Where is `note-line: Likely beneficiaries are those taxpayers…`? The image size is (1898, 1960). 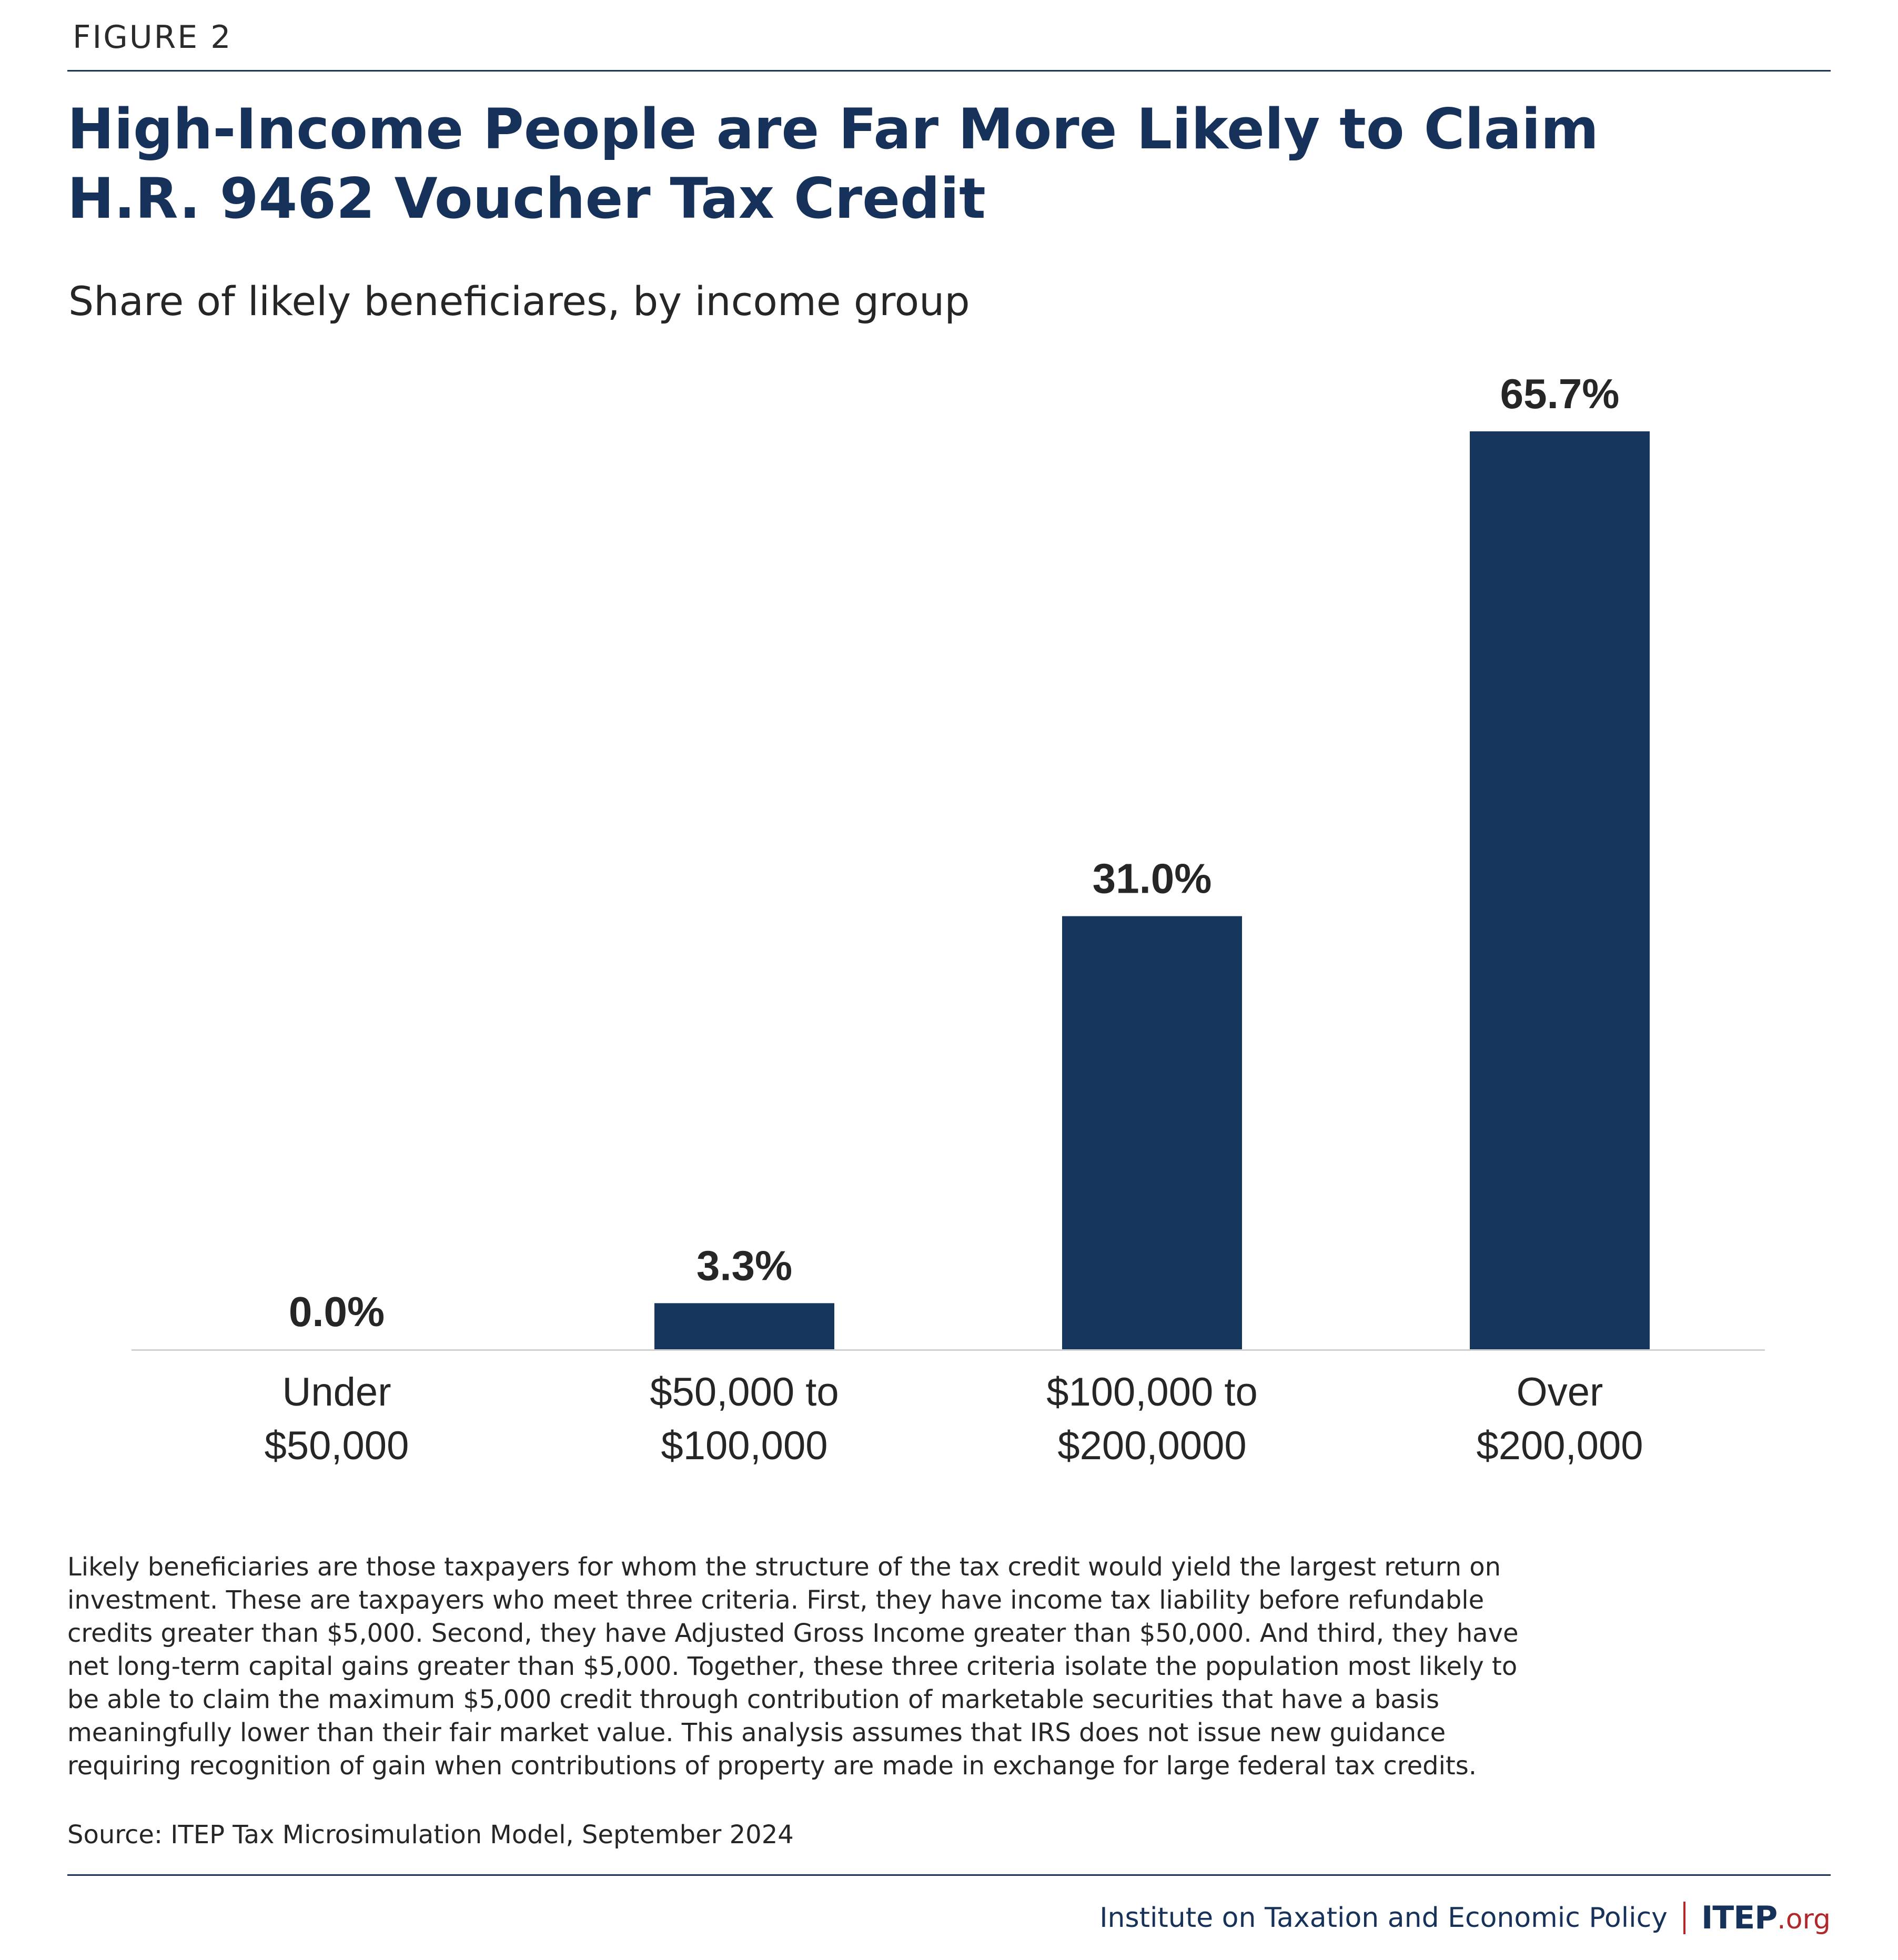
note-line: Likely beneficiaries are those taxpayers… is located at coordinates (784, 1567).